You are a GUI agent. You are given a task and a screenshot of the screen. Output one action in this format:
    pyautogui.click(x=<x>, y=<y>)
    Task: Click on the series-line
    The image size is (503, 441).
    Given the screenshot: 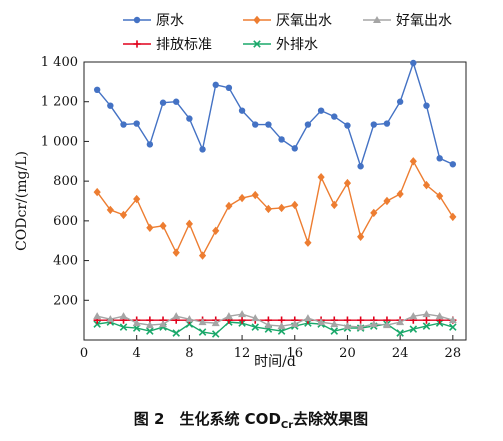 What is the action you would take?
    pyautogui.click(x=275, y=320)
    